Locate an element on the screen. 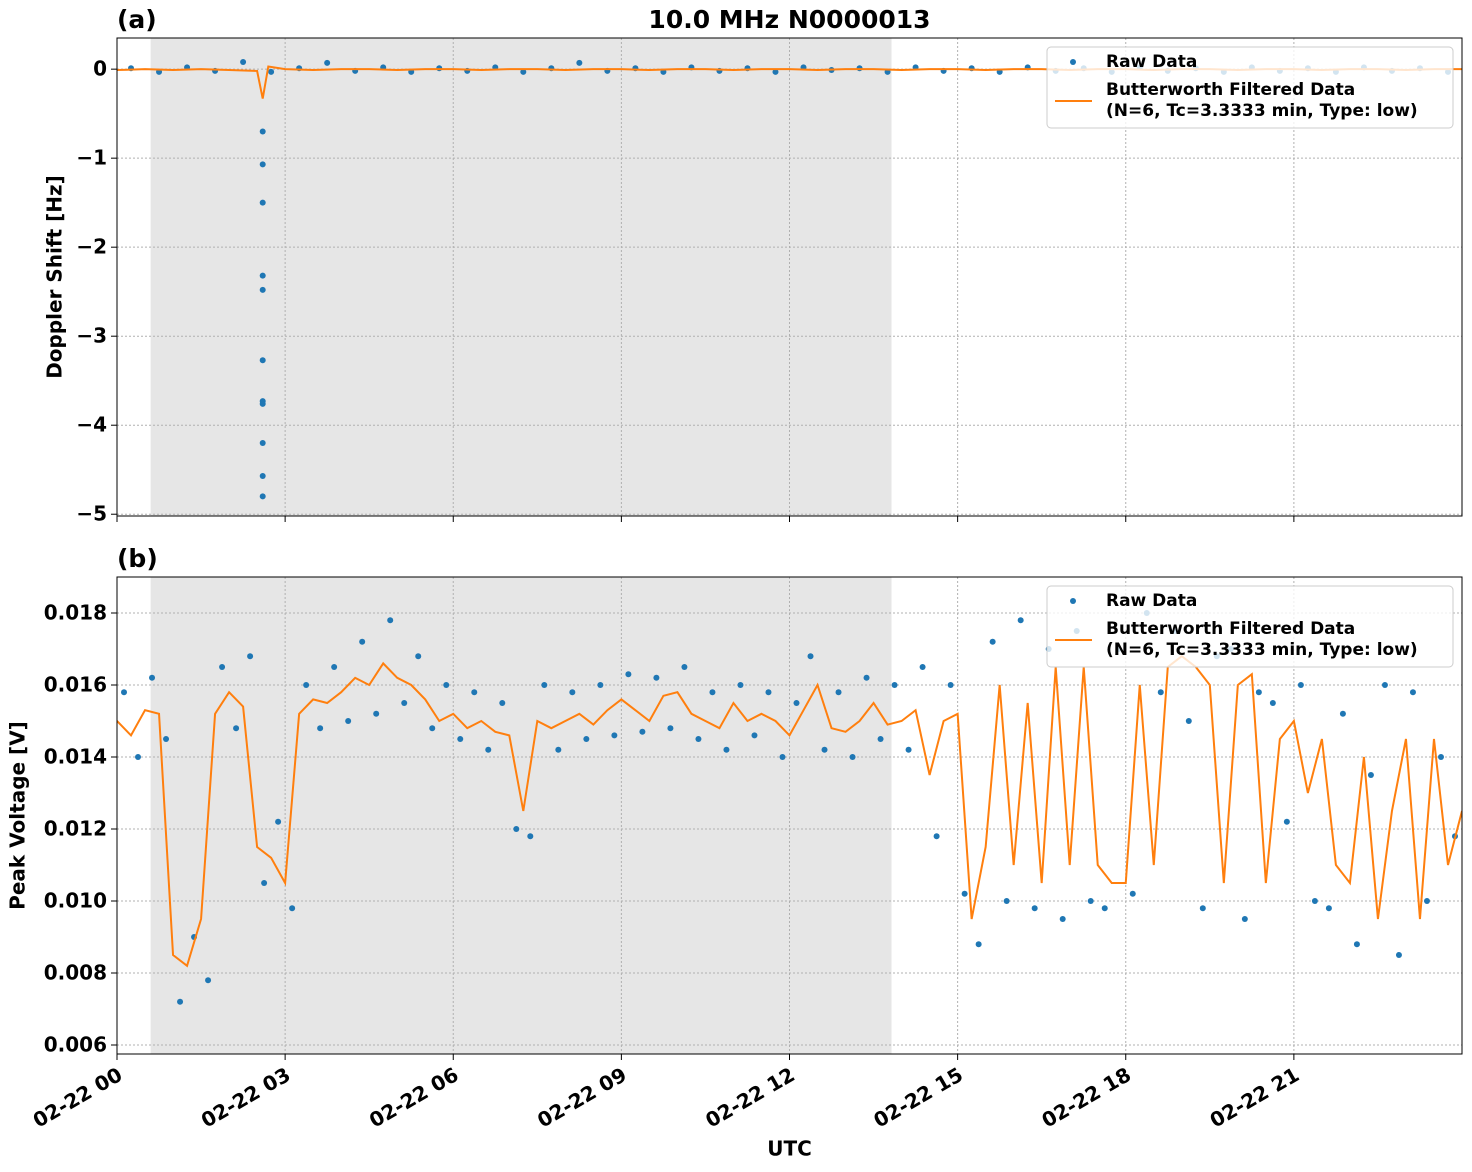 The height and width of the screenshot is (1172, 1472). y-tick-label: −4 is located at coordinates (91, 425).